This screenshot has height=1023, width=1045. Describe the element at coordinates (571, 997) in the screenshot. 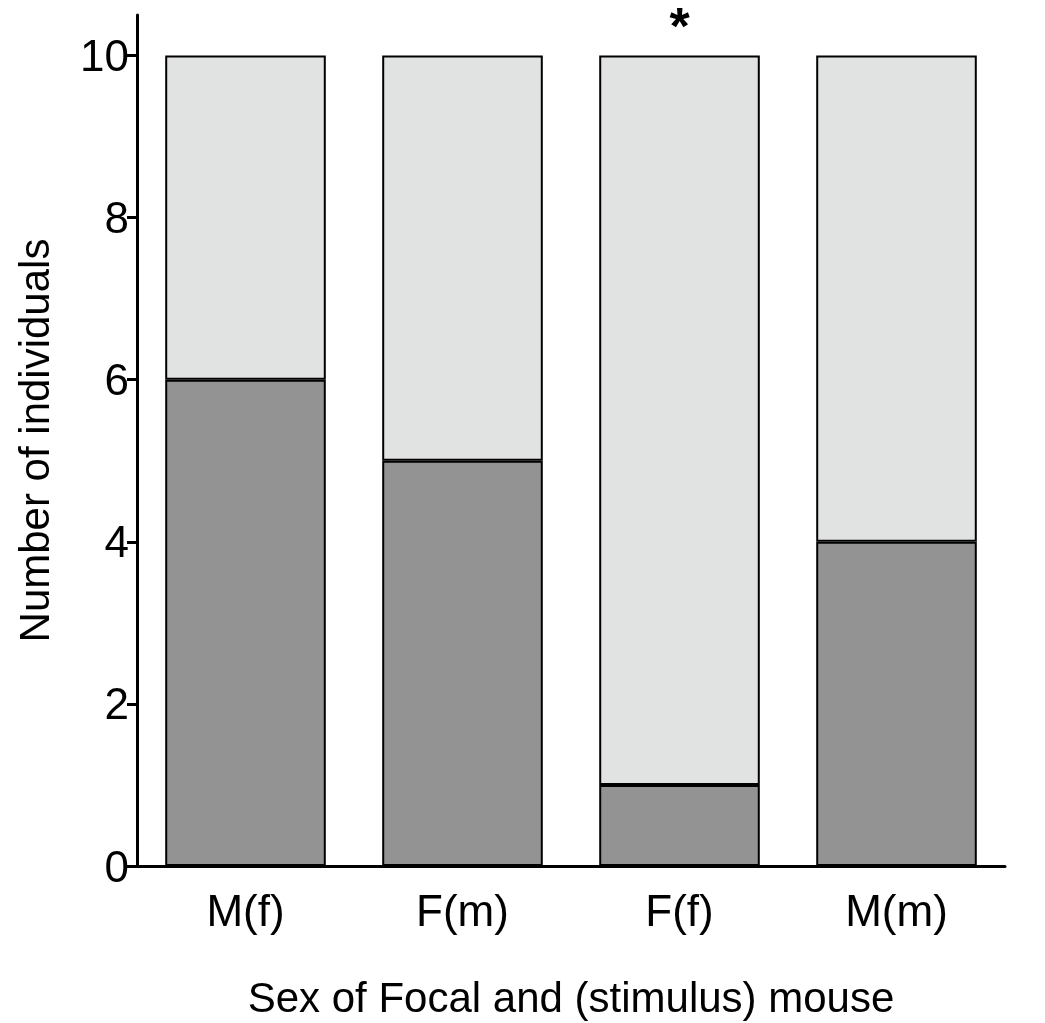

I see `x-axis-title: Sex of Focal and (stimulus) mouse` at that location.